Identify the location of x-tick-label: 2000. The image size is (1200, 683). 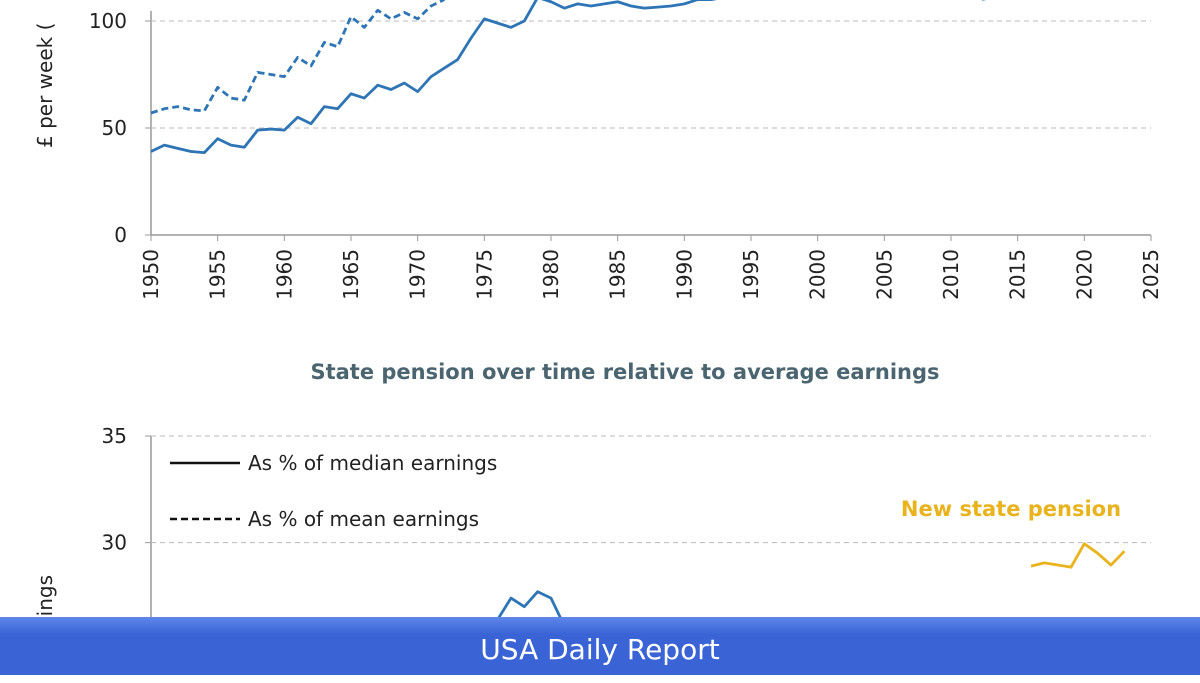
(818, 274).